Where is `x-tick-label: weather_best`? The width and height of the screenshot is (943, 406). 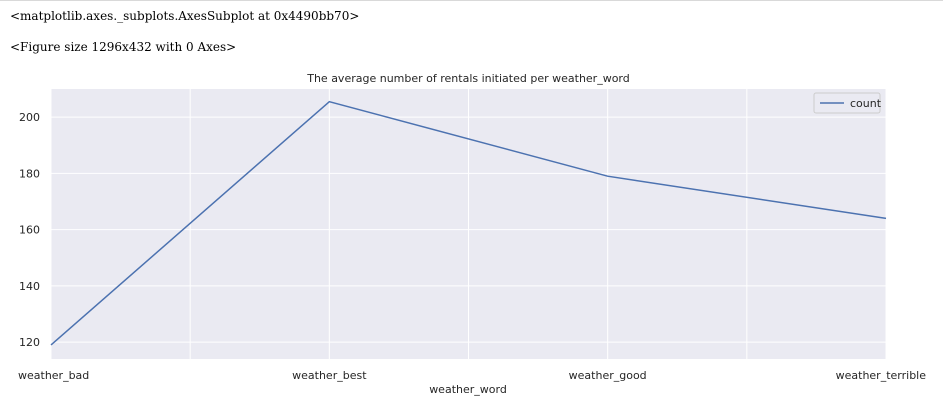
x-tick-label: weather_best is located at coordinates (329, 375).